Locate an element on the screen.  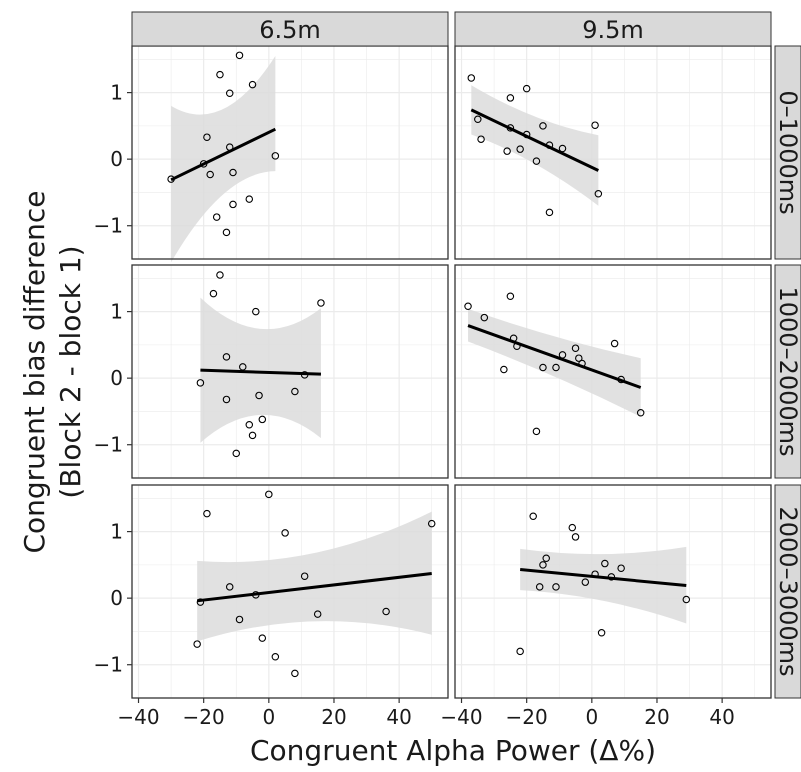
x-tick-label: 0 is located at coordinates (268, 717).